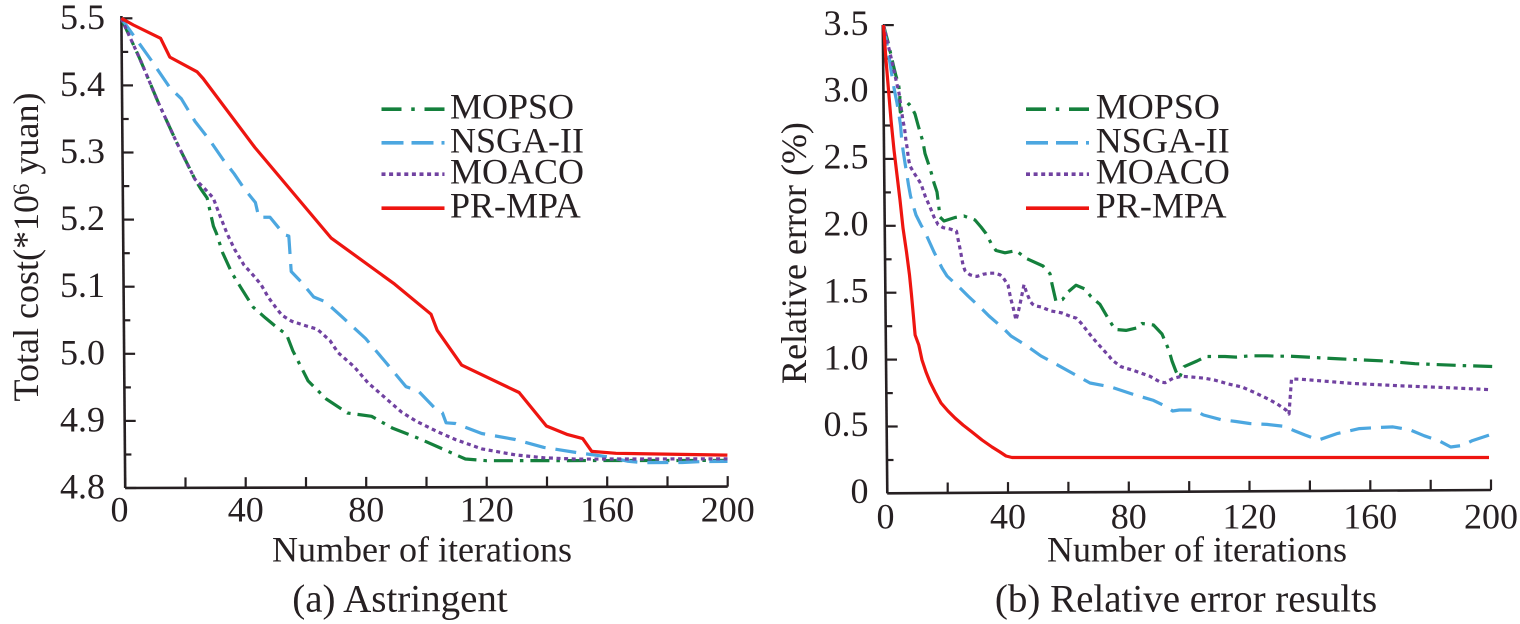  I want to click on svg-text: 5.3, so click(82, 151).